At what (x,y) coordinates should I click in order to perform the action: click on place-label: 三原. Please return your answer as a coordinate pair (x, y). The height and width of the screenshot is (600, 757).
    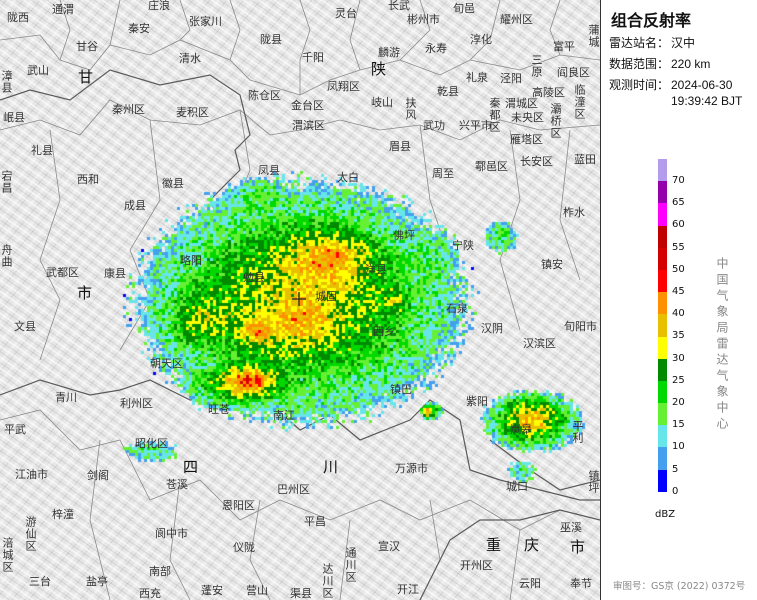
    Looking at the image, I should click on (536, 66).